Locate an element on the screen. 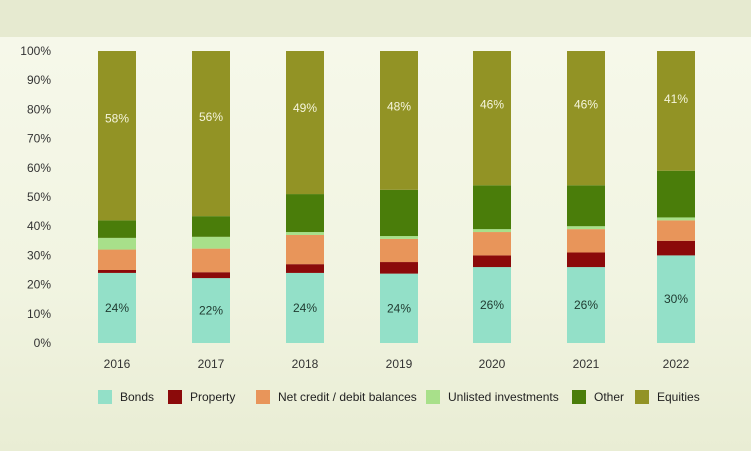  bar-segment-property-2018 is located at coordinates (305, 268).